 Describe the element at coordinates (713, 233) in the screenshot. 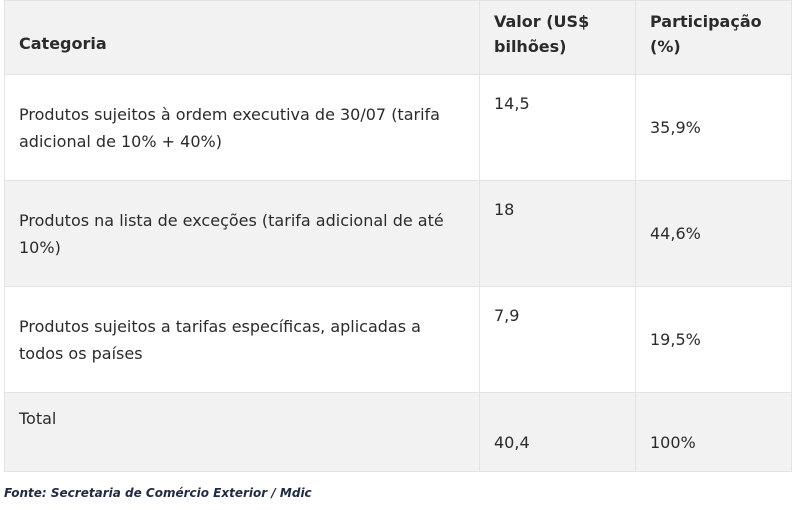

I see `cell-share: 44,6%` at that location.